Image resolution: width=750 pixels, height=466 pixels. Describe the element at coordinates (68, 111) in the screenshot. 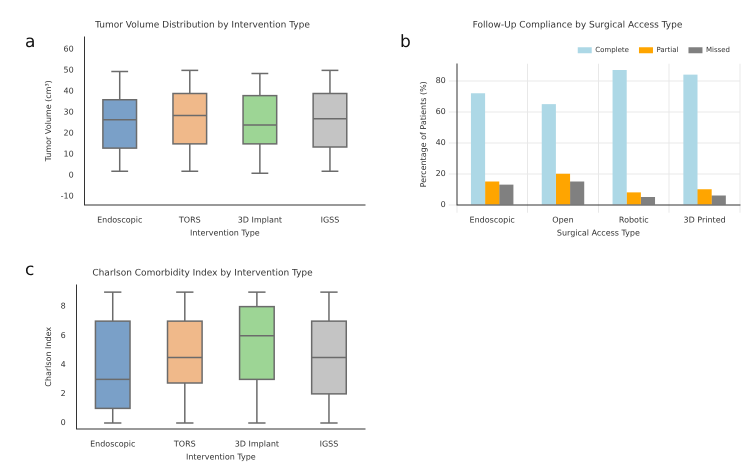

I see `y-tick-label: 30` at that location.